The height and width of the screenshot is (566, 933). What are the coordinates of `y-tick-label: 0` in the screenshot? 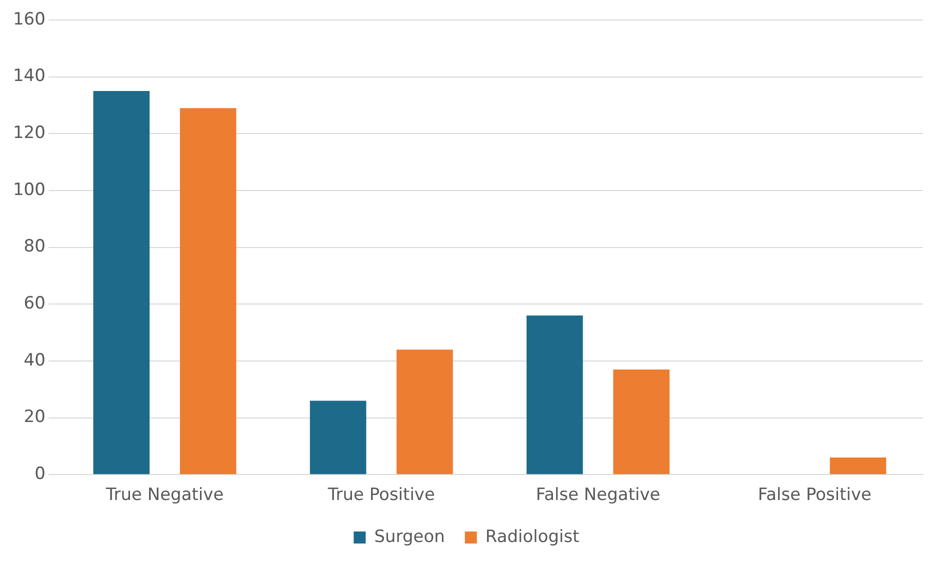 It's located at (40, 474).